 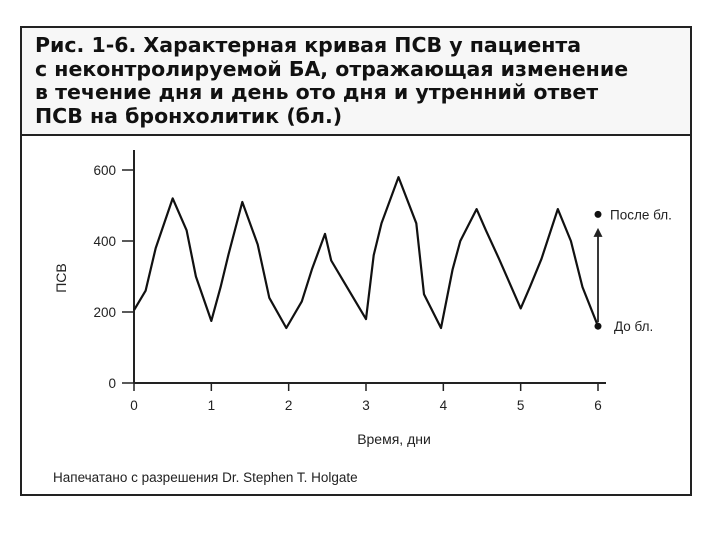 What do you see at coordinates (598, 405) in the screenshot?
I see `x-tick-label: 6` at bounding box center [598, 405].